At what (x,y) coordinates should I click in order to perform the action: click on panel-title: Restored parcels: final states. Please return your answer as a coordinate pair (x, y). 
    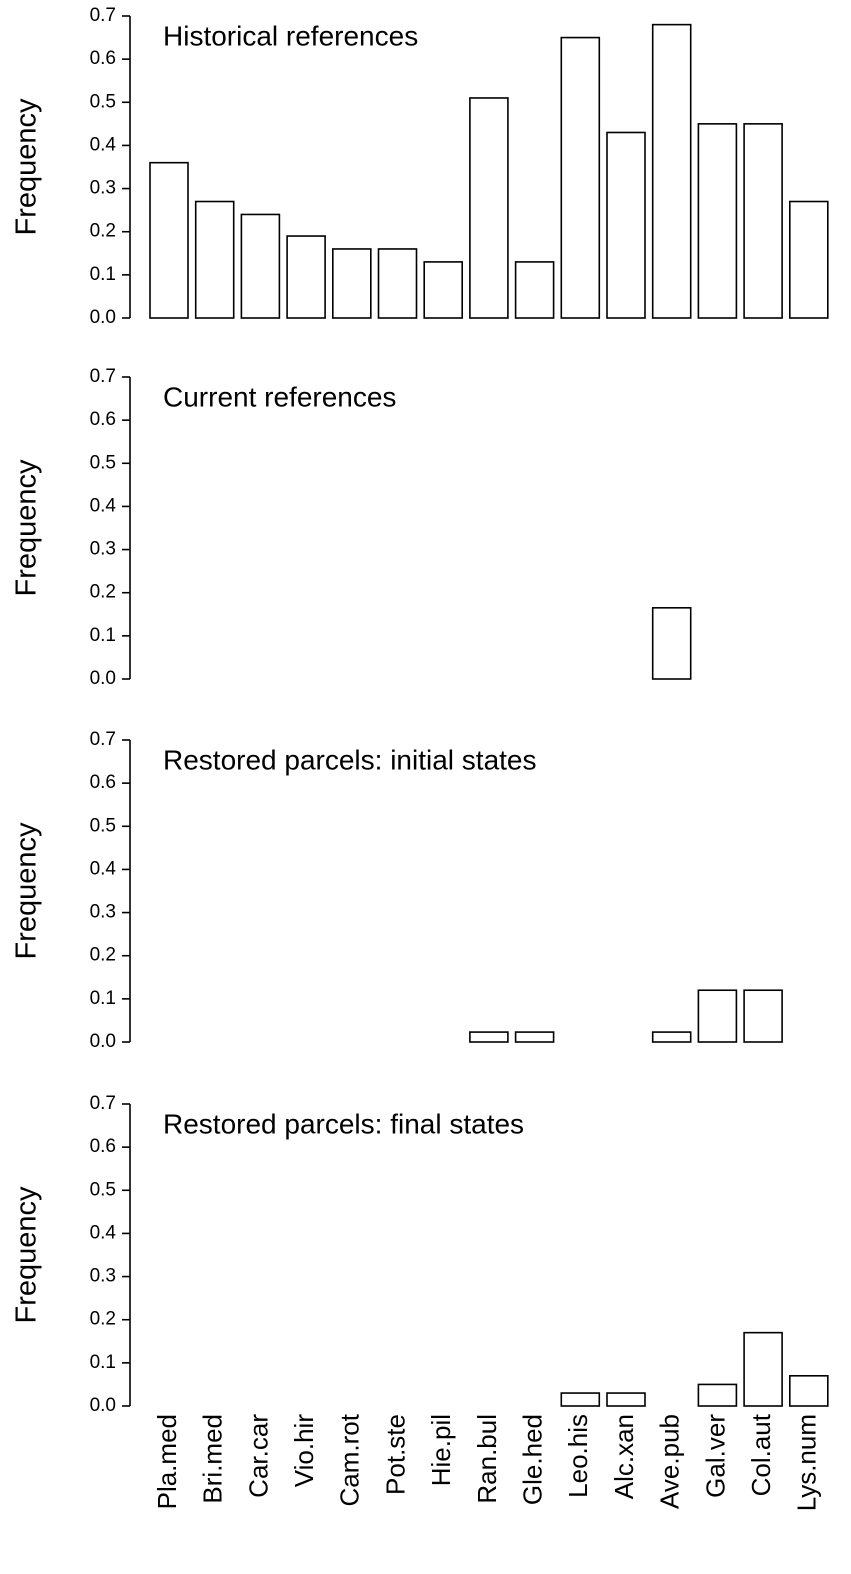
    Looking at the image, I should click on (343, 1123).